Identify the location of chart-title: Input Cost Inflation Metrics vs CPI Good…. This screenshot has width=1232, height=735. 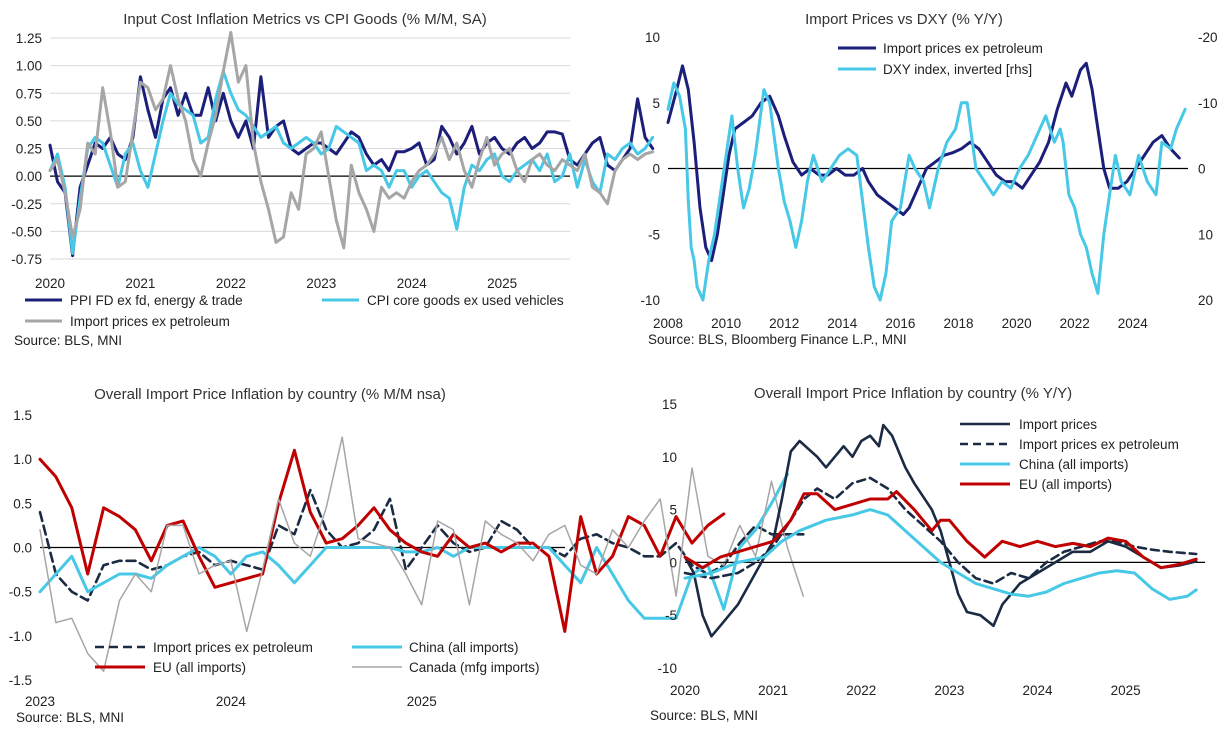
(304, 19).